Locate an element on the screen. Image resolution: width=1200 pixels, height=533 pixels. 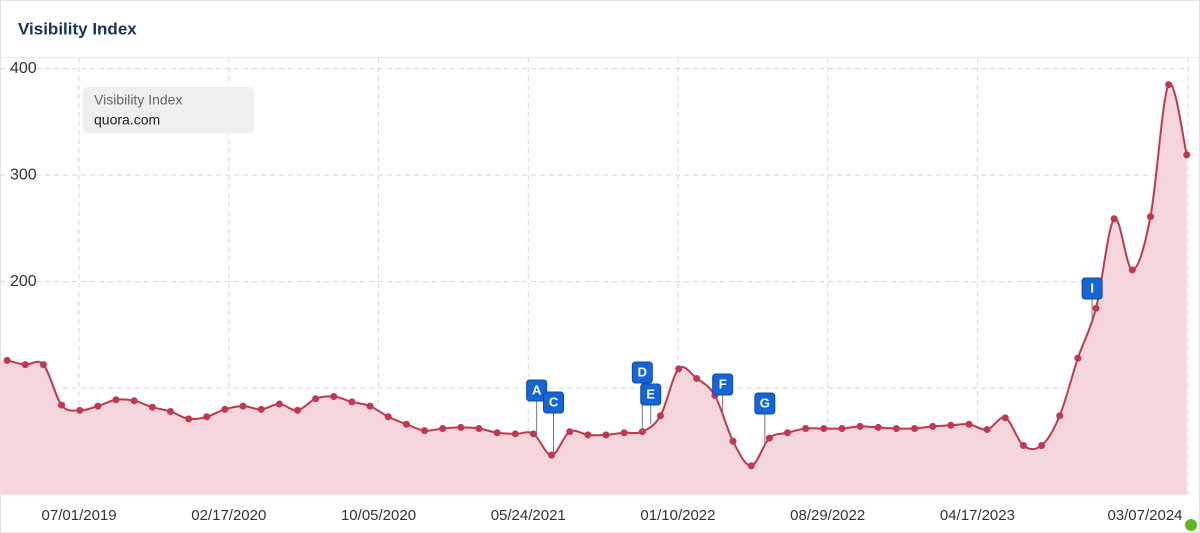
x-tick-label: 04/17/2023 is located at coordinates (977, 515).